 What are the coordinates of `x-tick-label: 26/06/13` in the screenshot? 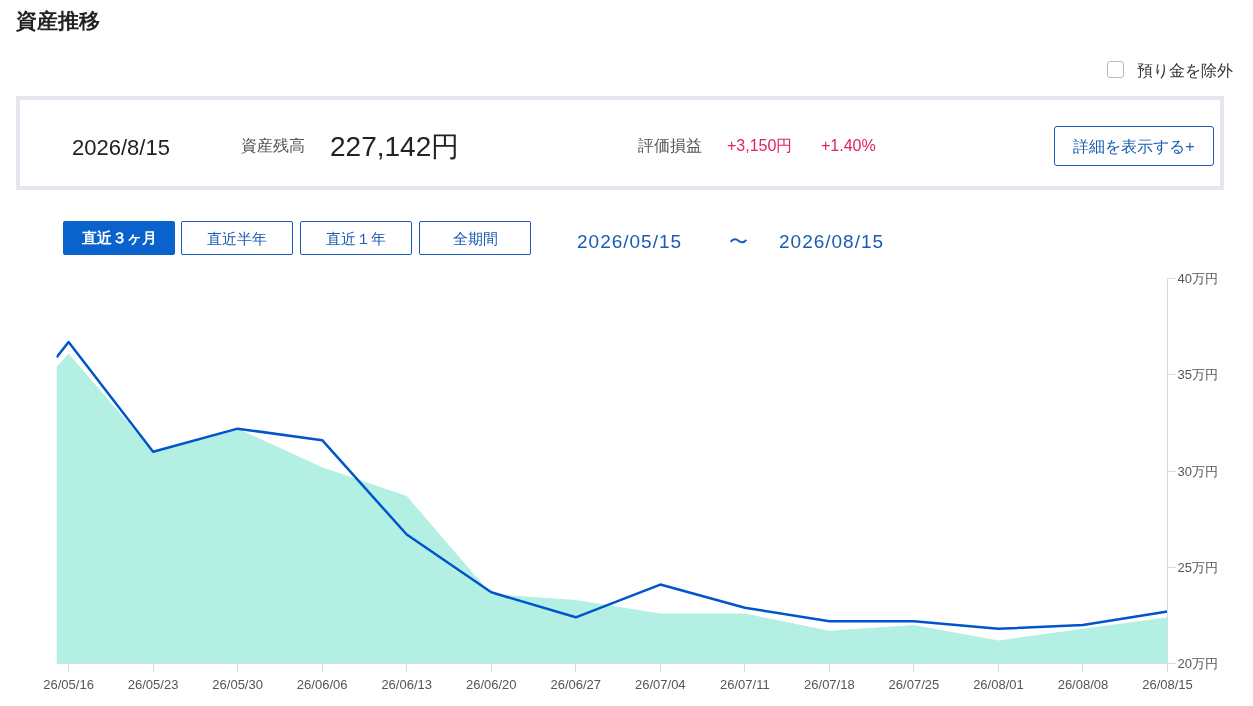 It's located at (407, 684).